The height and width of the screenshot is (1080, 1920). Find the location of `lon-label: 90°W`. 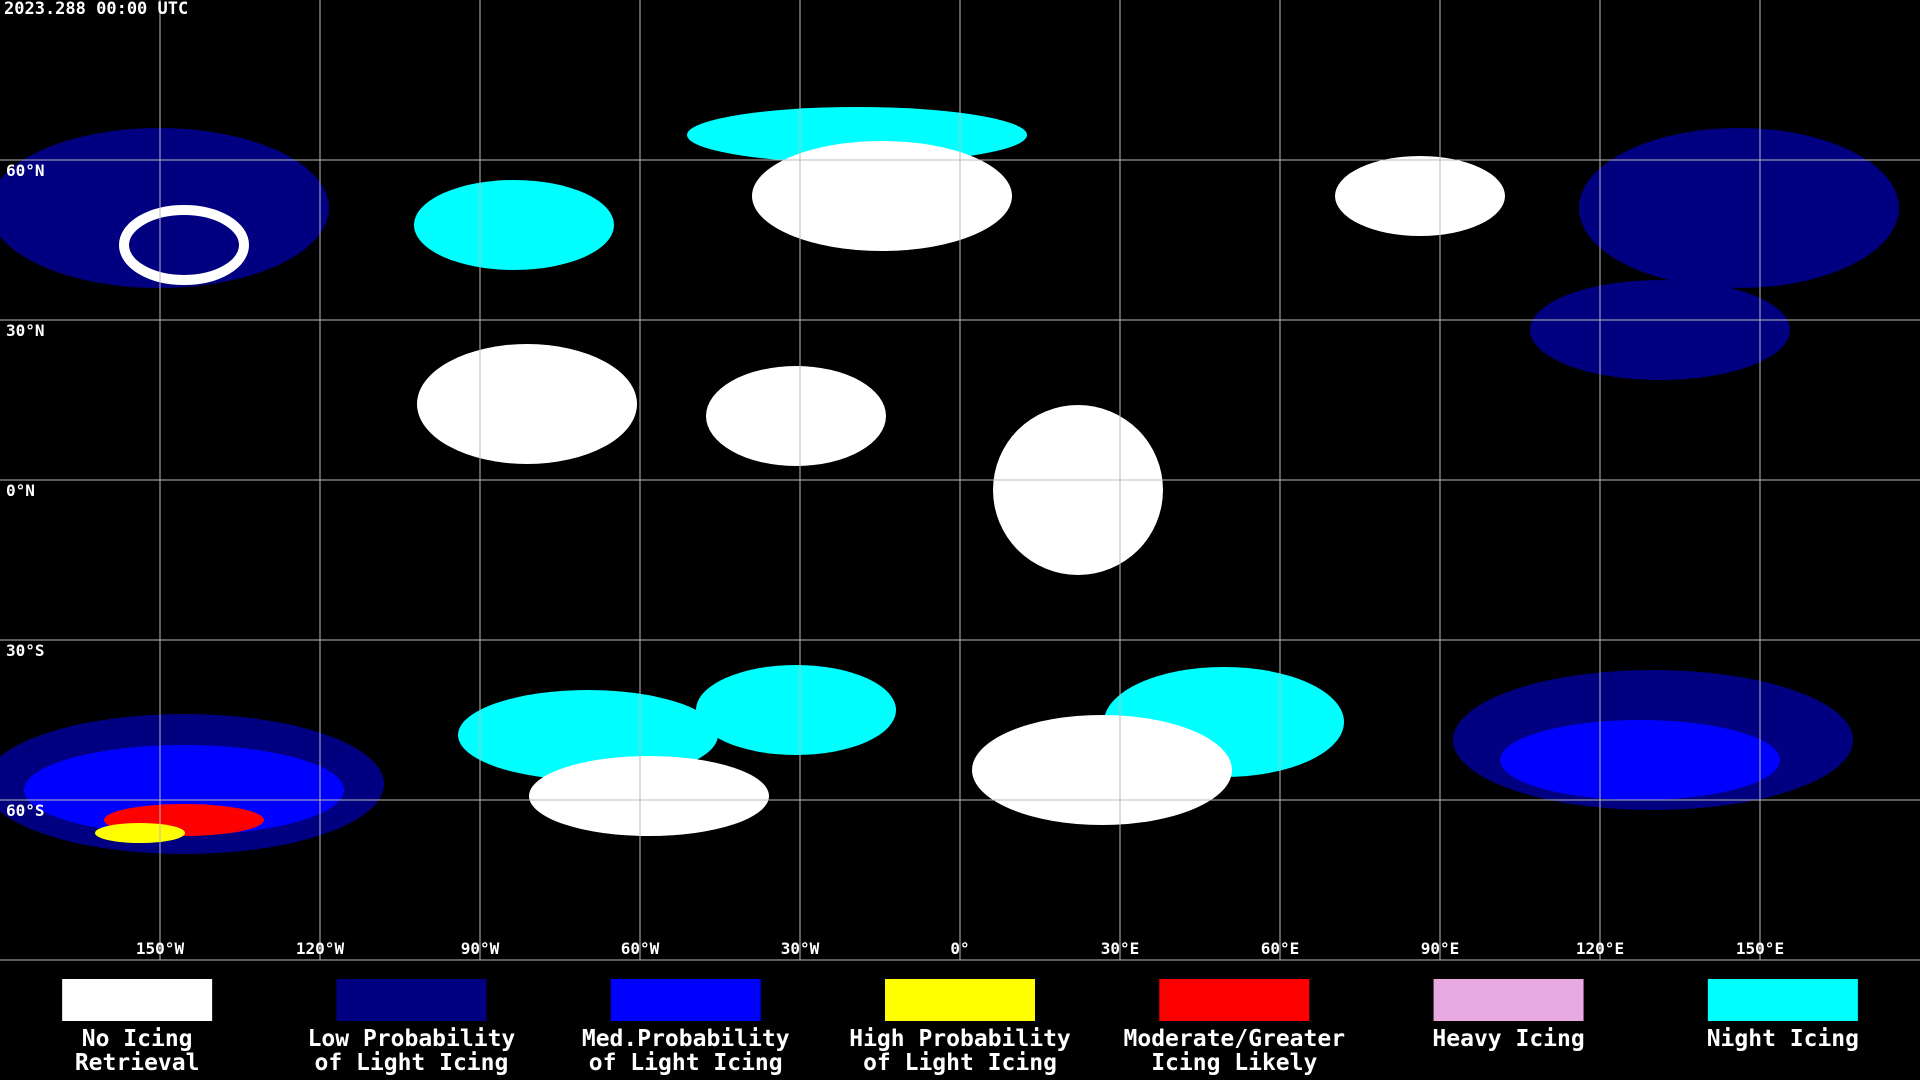

lon-label: 90°W is located at coordinates (480, 948).